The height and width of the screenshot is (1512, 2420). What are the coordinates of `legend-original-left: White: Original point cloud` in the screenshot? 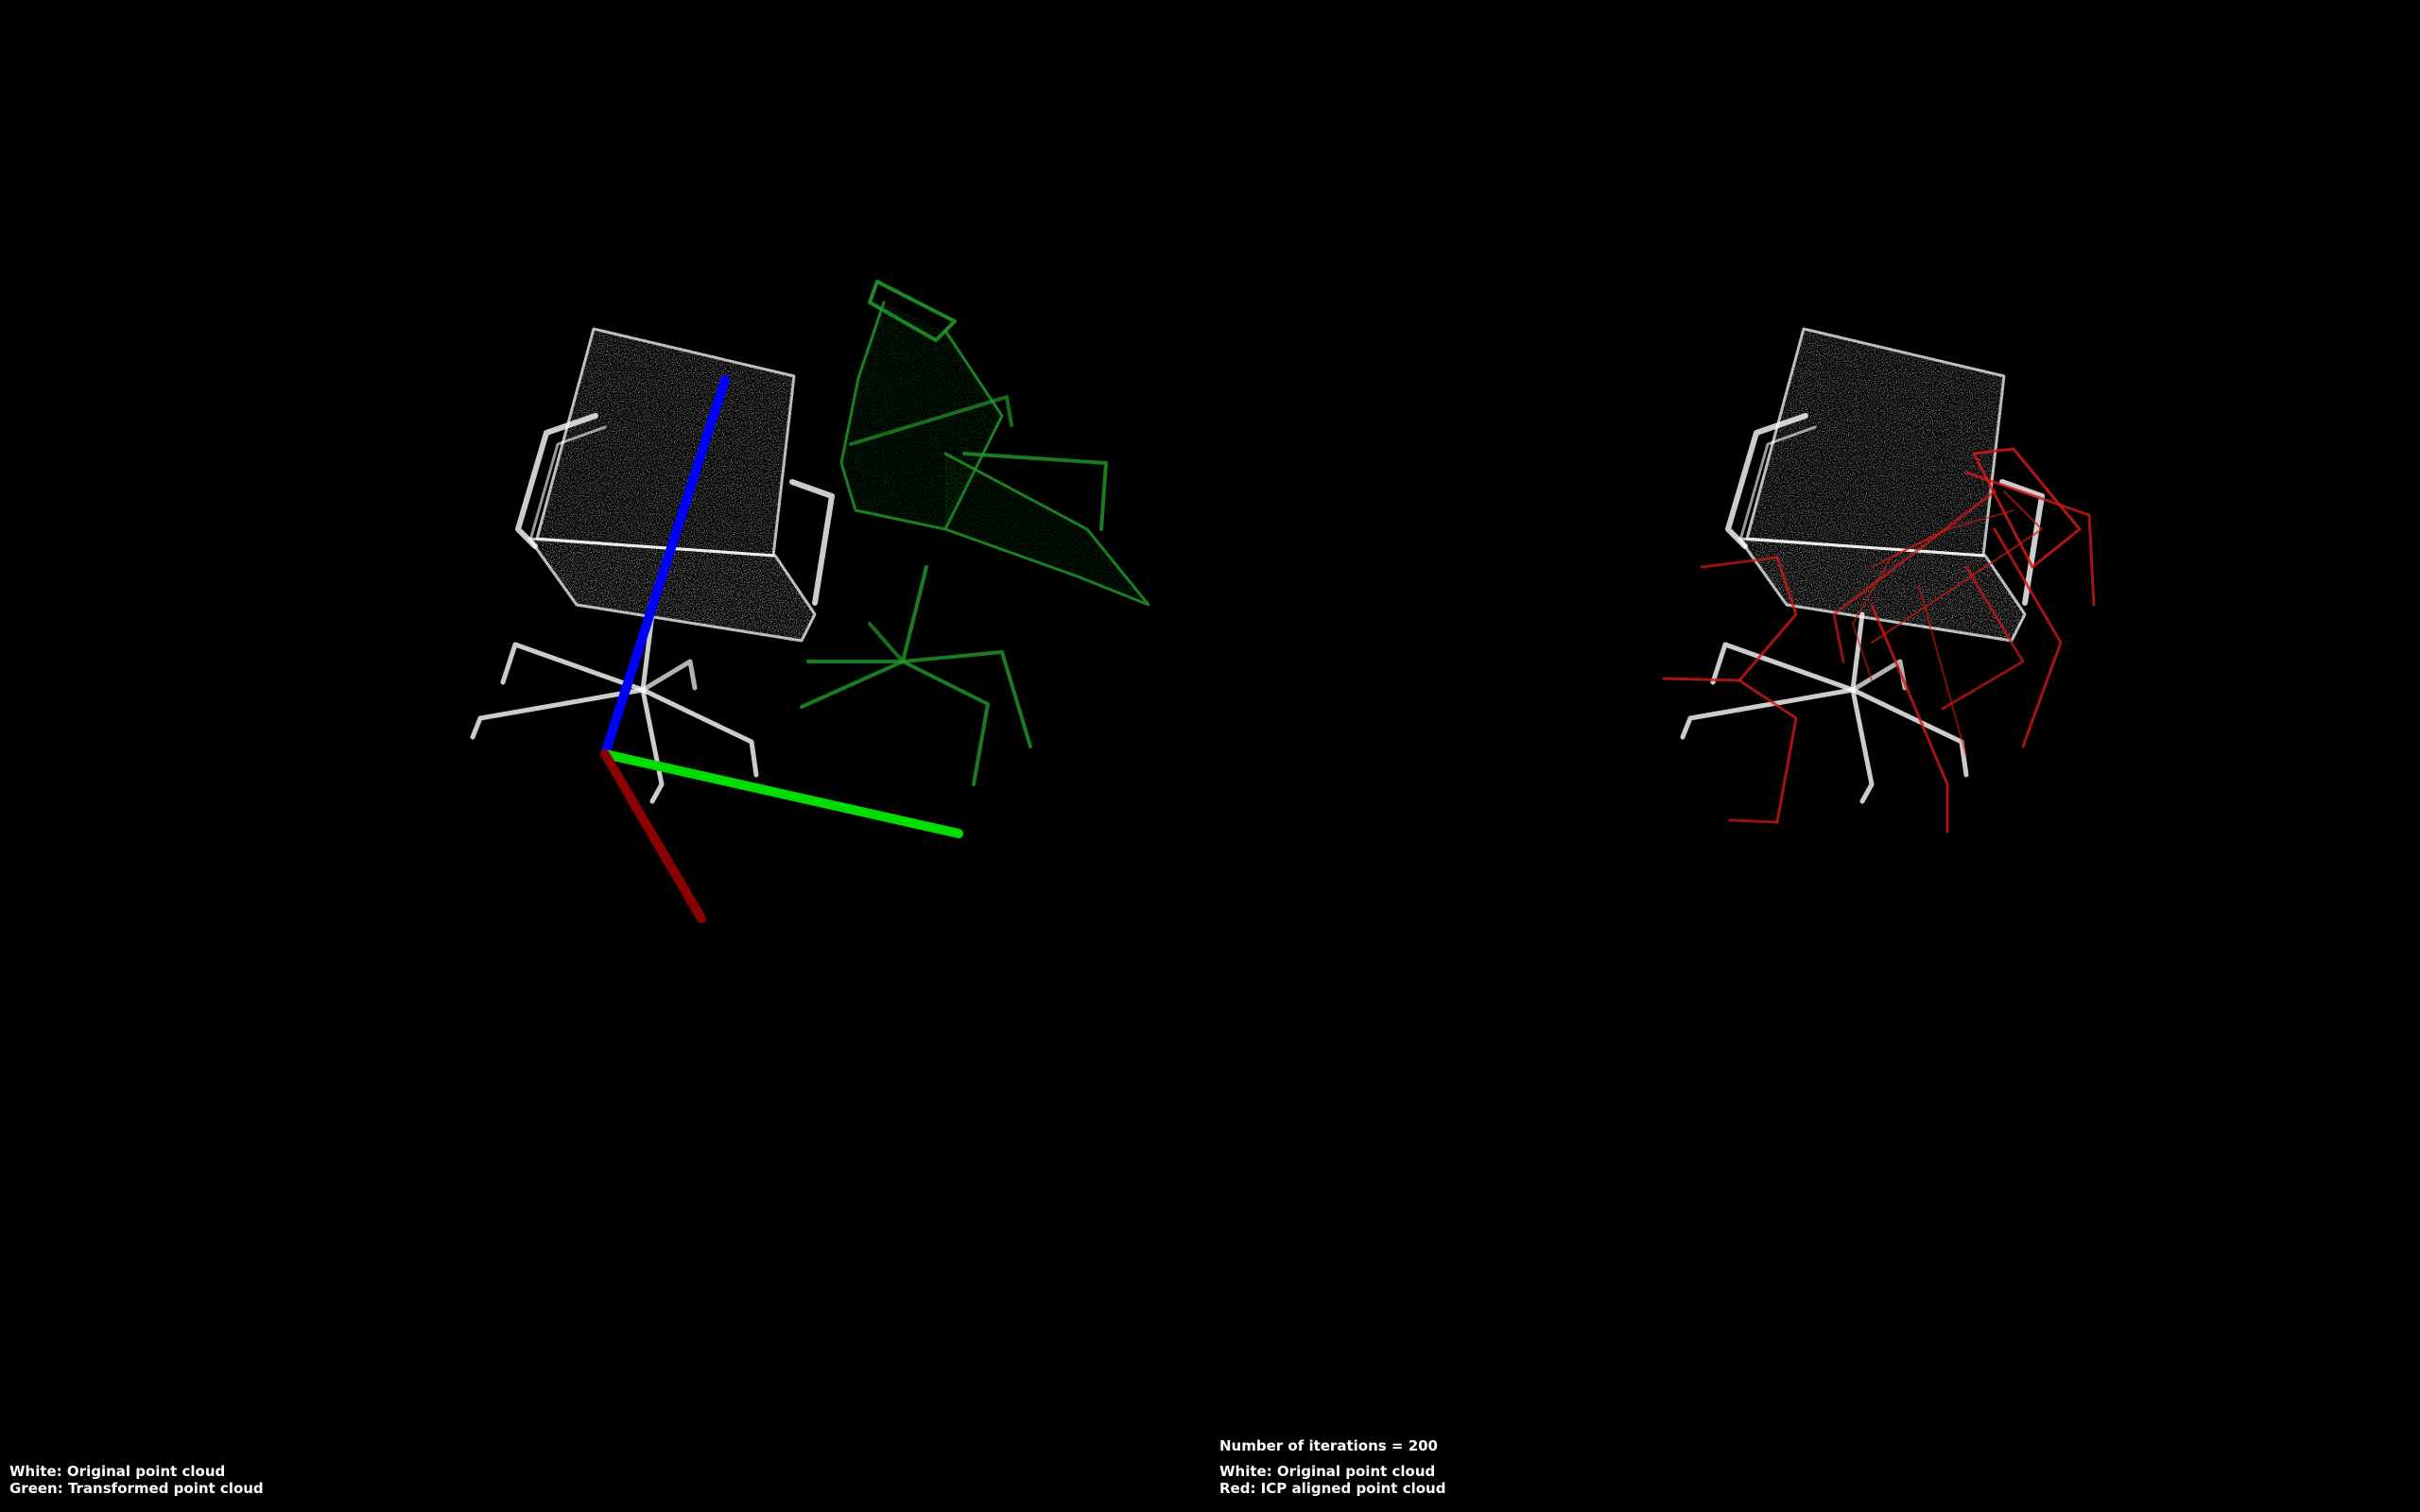 It's located at (117, 1471).